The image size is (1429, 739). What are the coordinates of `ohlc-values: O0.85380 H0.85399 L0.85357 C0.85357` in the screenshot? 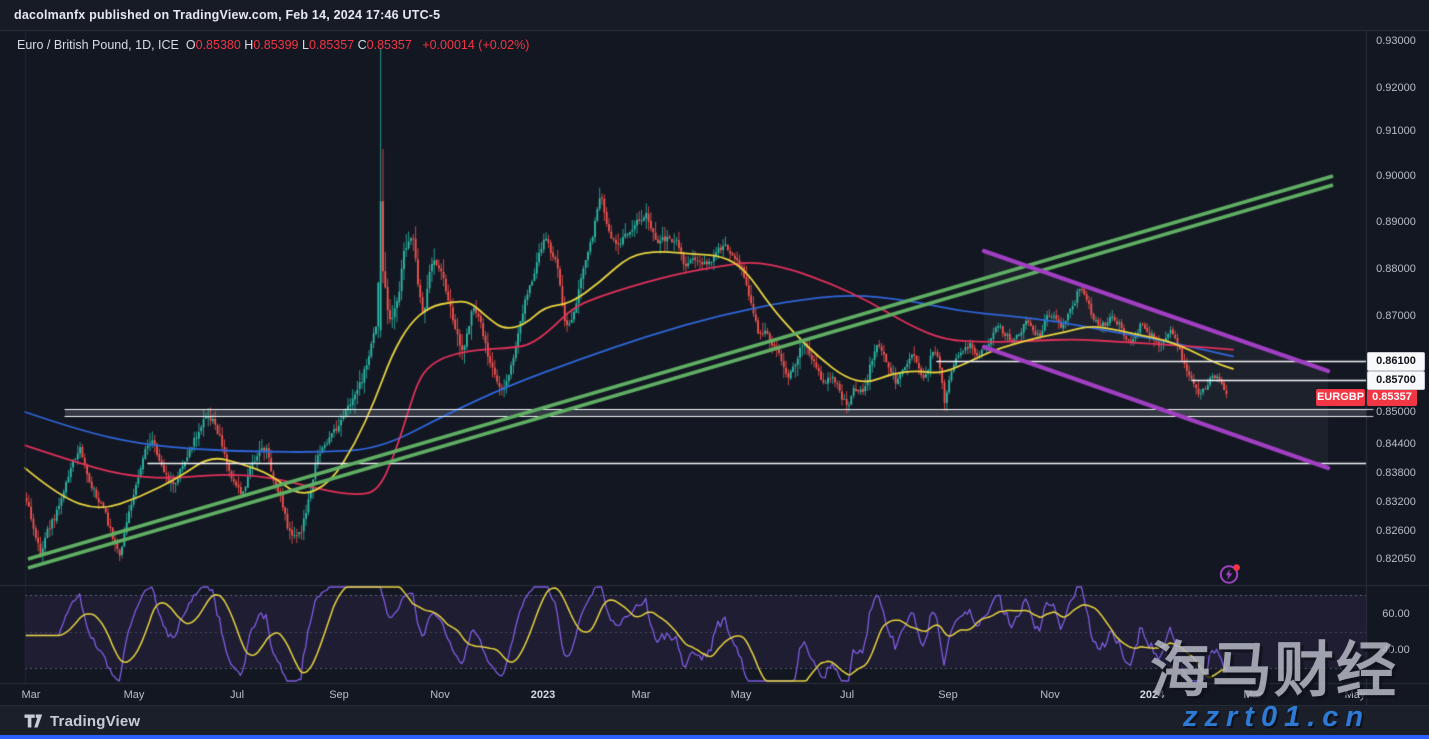 It's located at (300, 45).